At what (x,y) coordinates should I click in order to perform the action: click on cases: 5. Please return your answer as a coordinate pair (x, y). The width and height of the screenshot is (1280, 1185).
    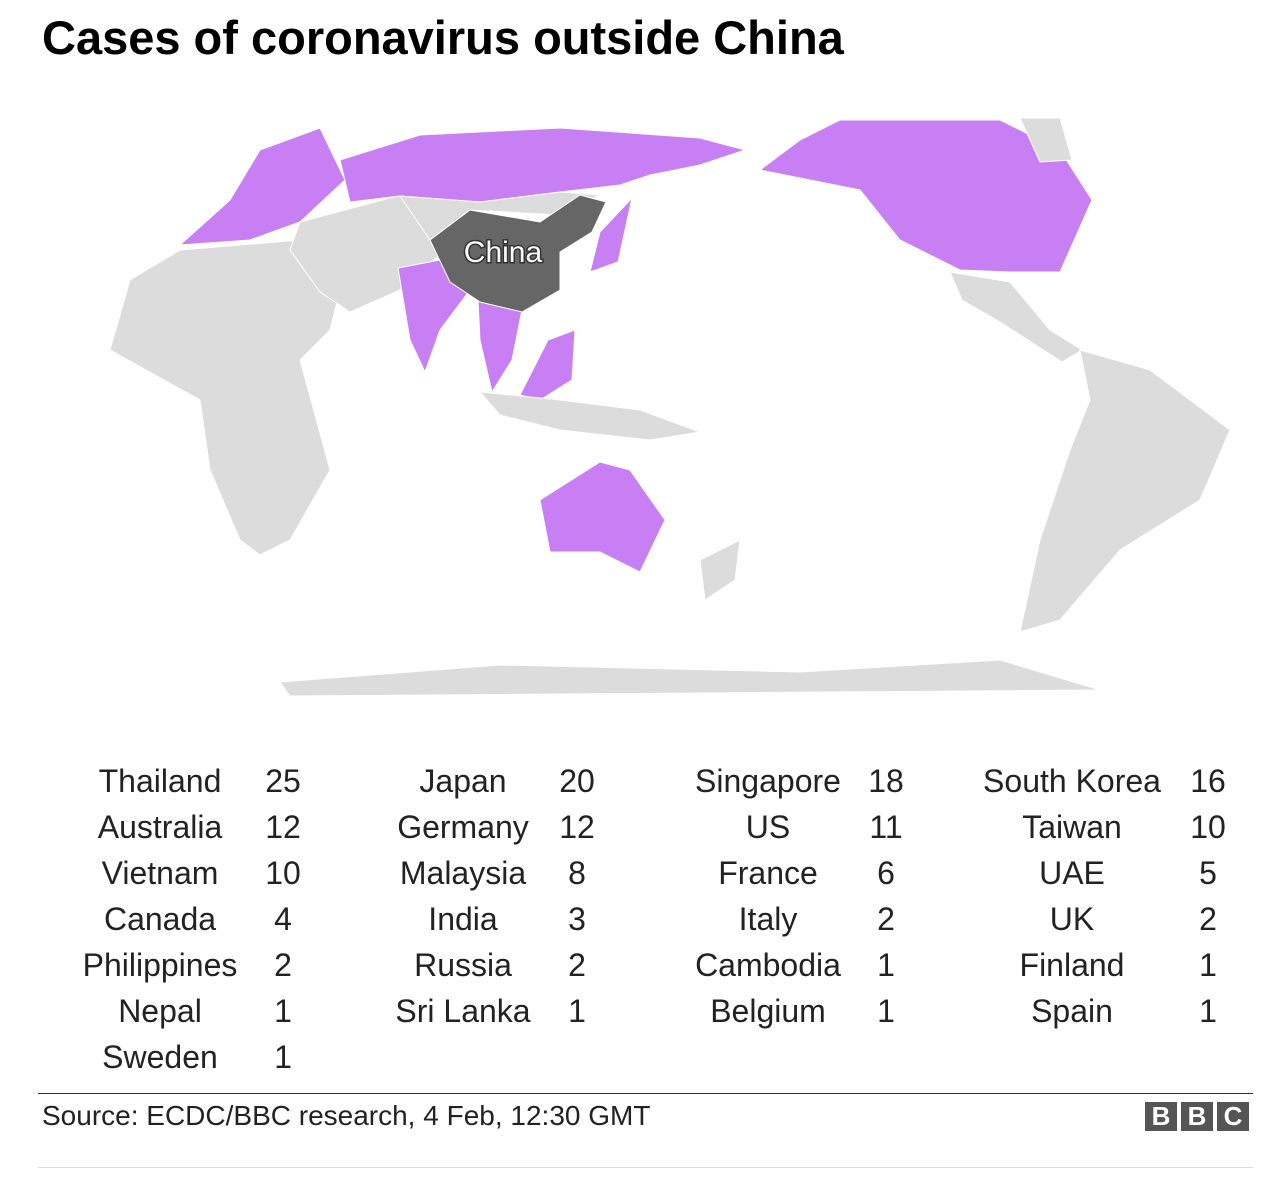
    Looking at the image, I should click on (1208, 873).